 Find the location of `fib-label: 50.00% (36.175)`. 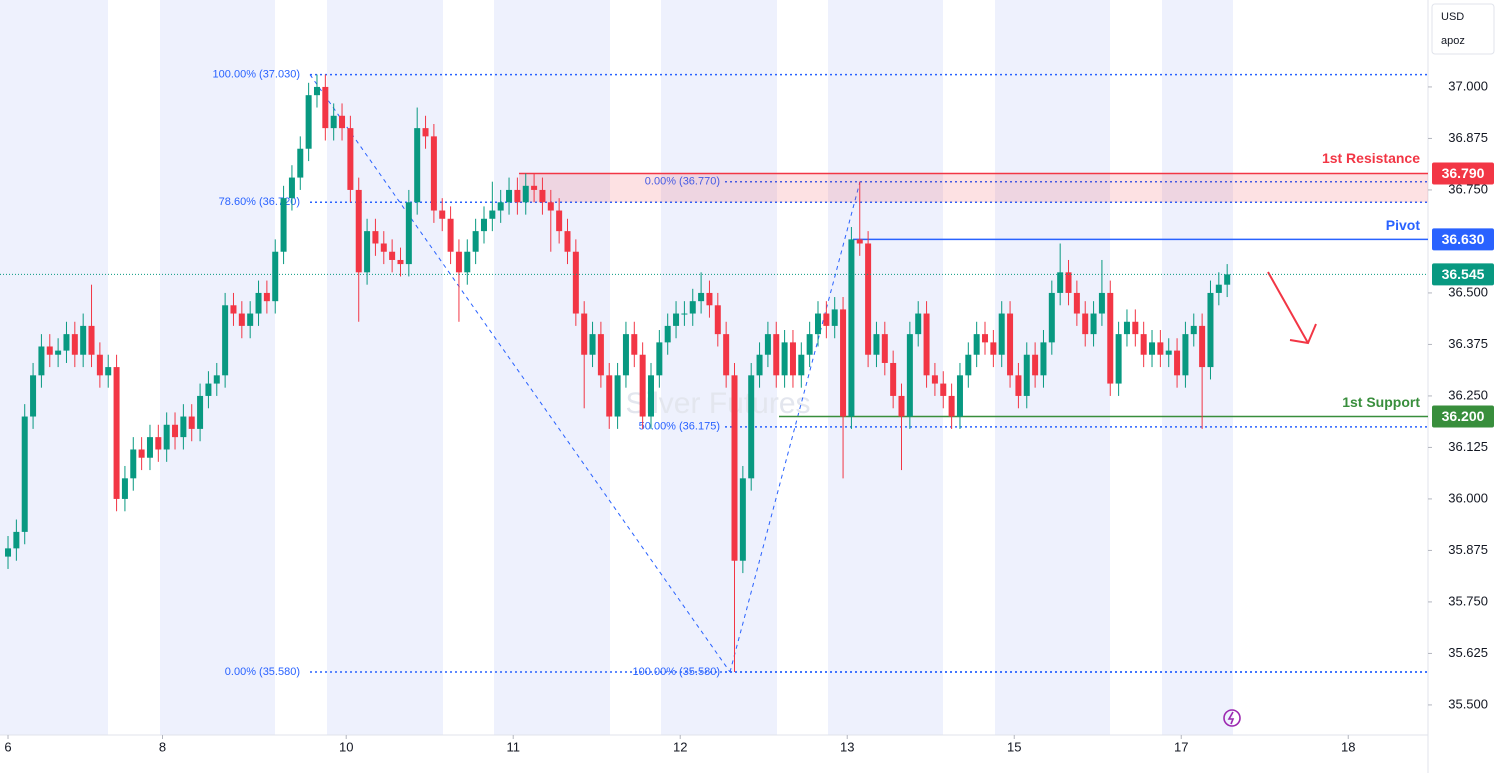

fib-label: 50.00% (36.175) is located at coordinates (679, 427).